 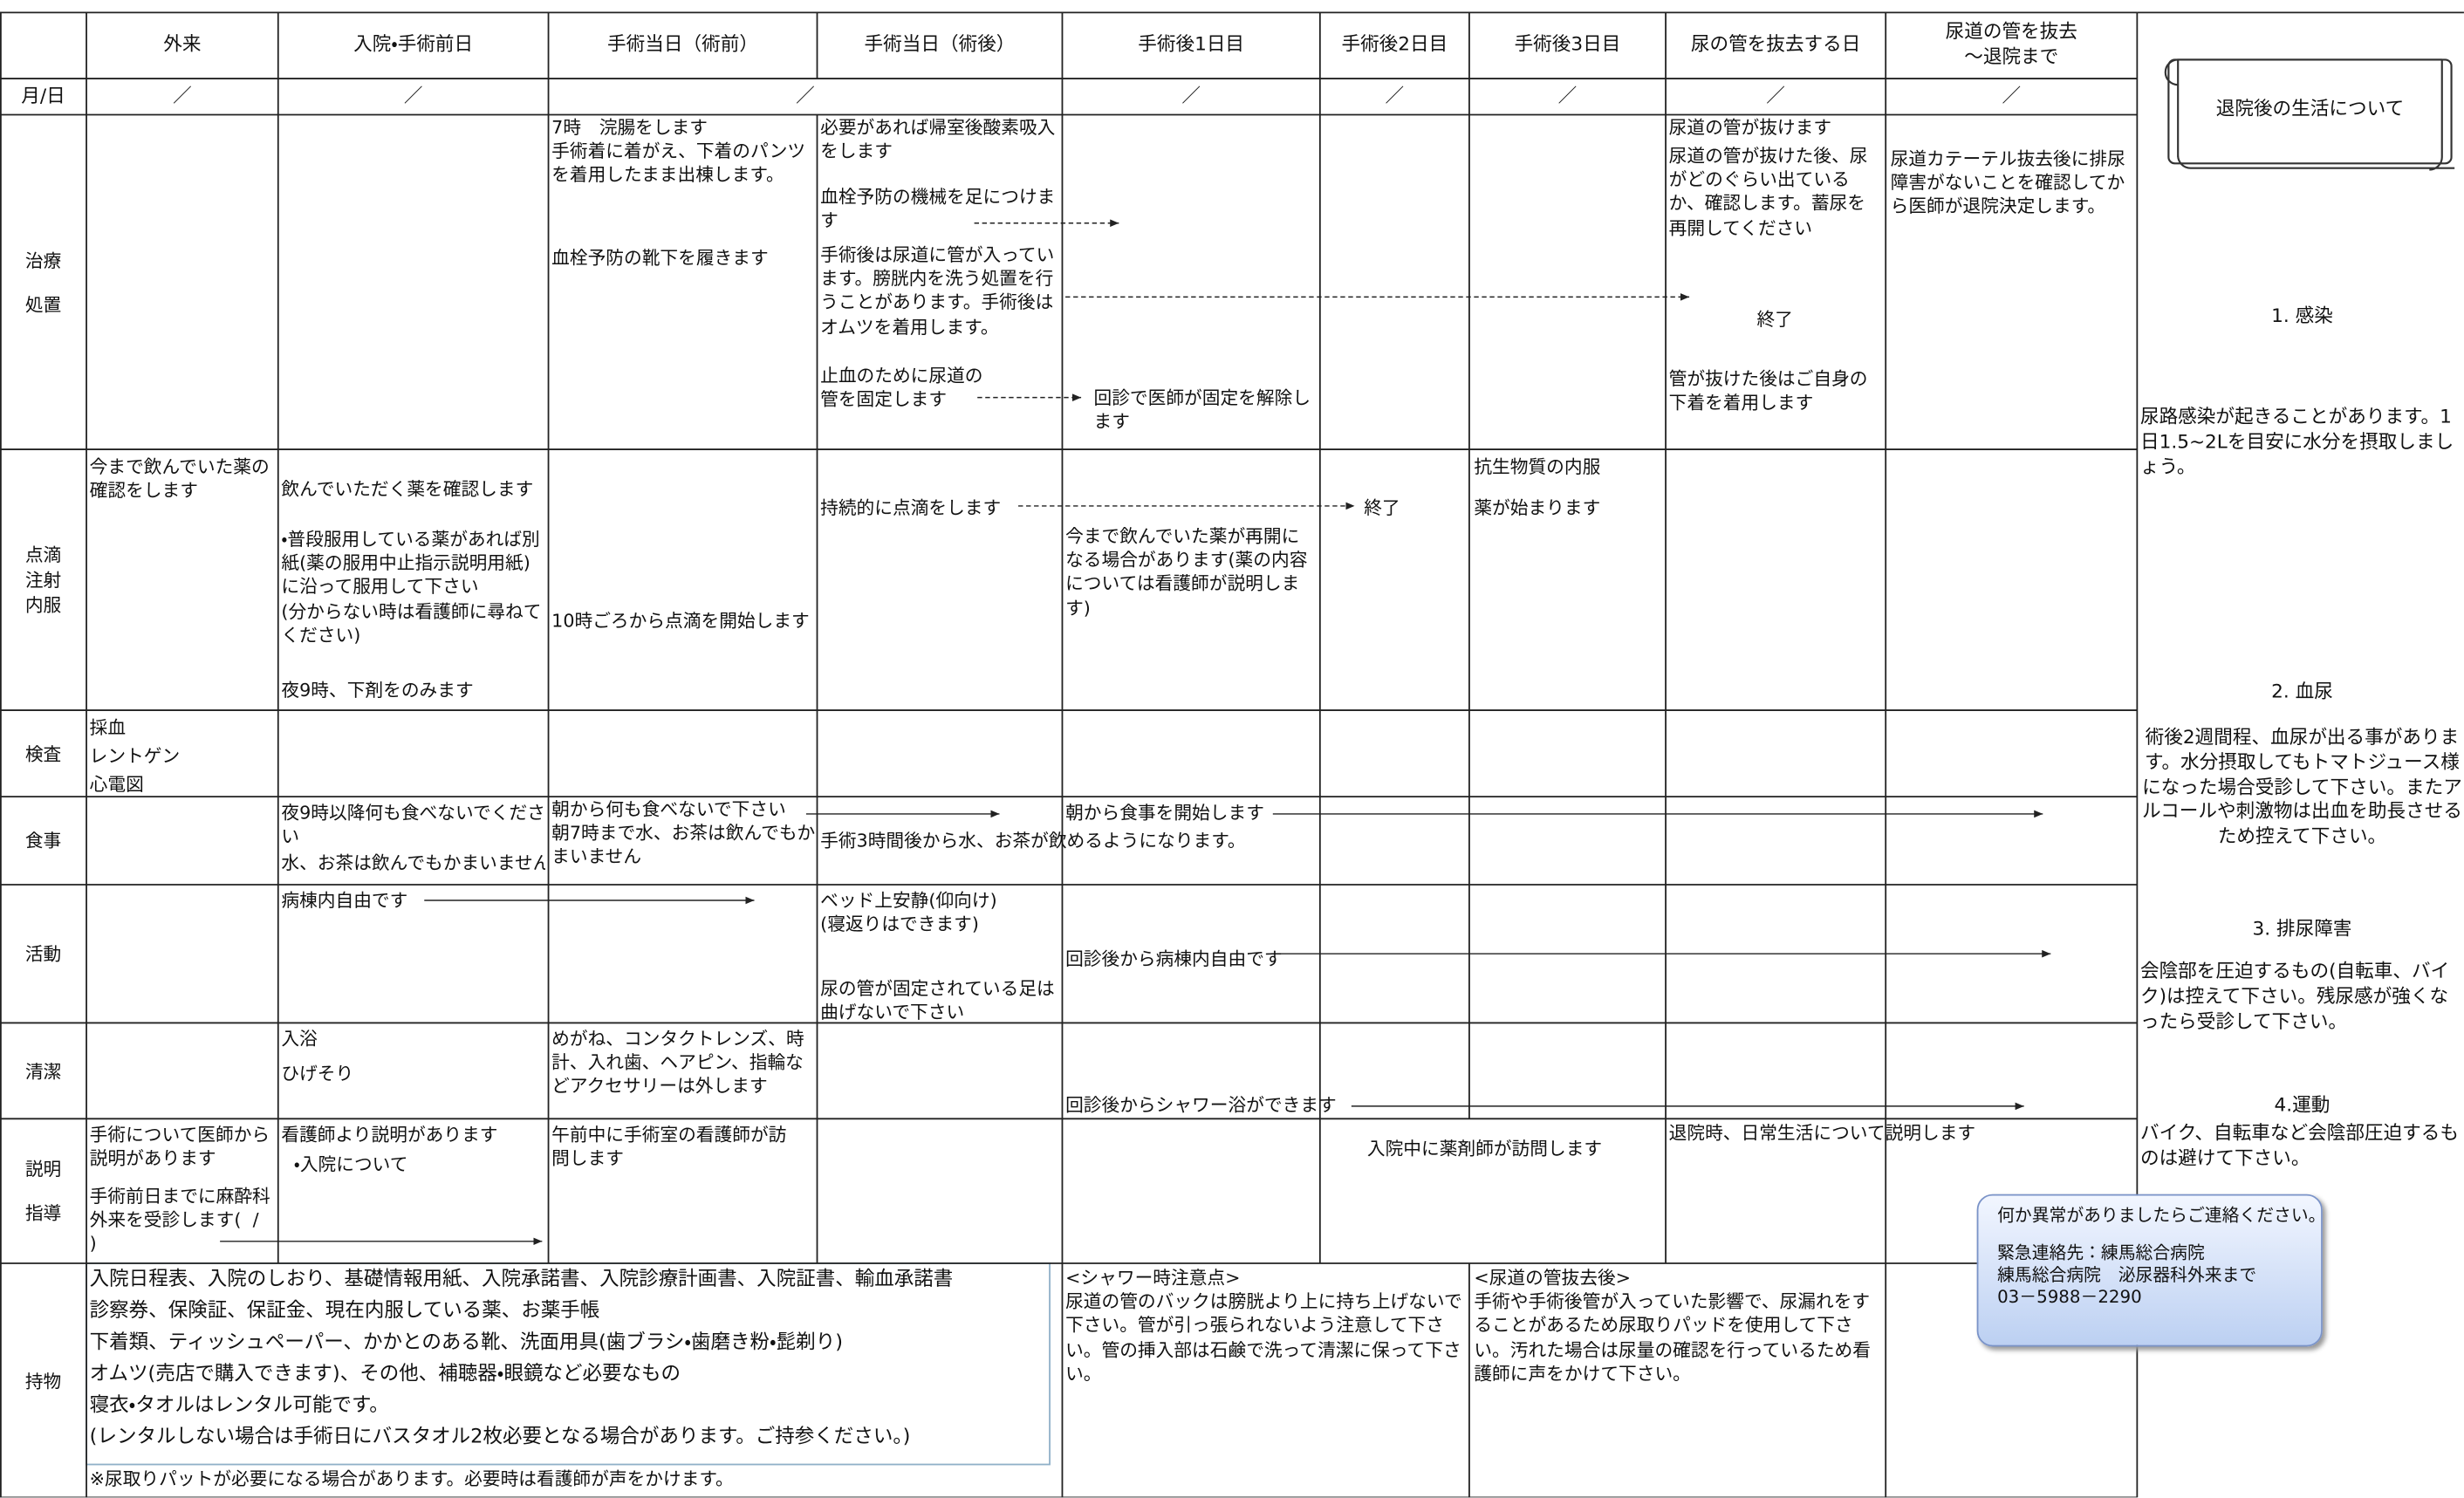 I want to click on row-label-line: 食事, so click(x=43, y=840).